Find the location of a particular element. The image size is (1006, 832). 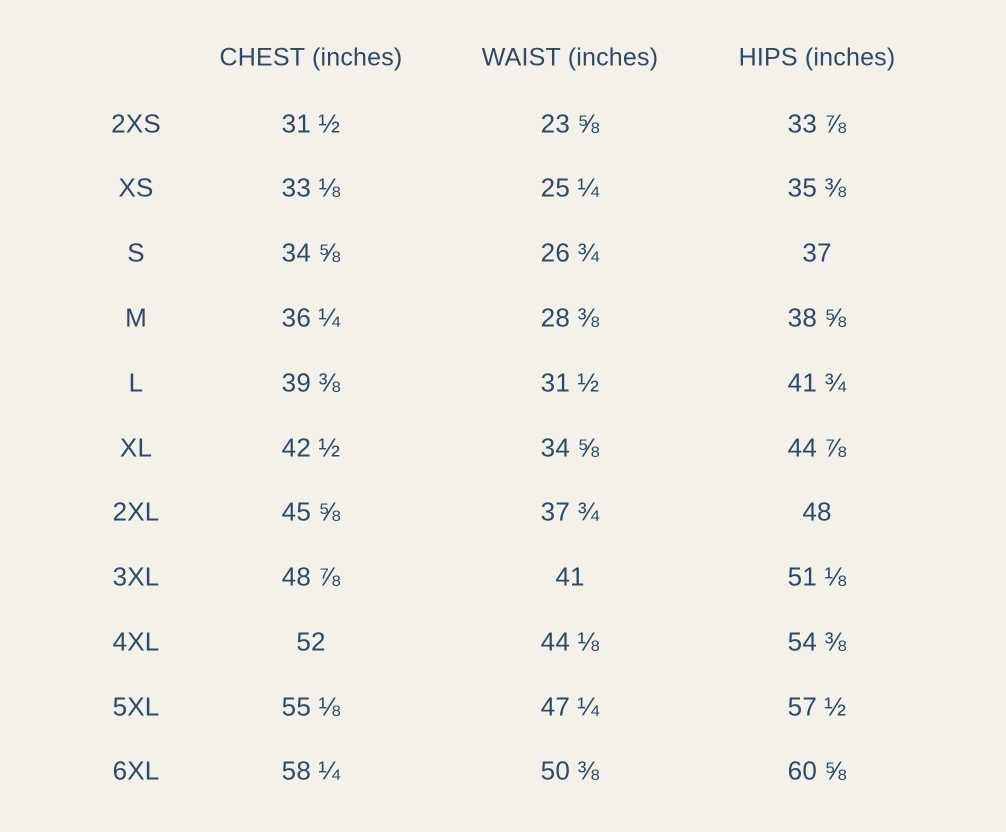

chest-value: 58 ¼ is located at coordinates (311, 770).